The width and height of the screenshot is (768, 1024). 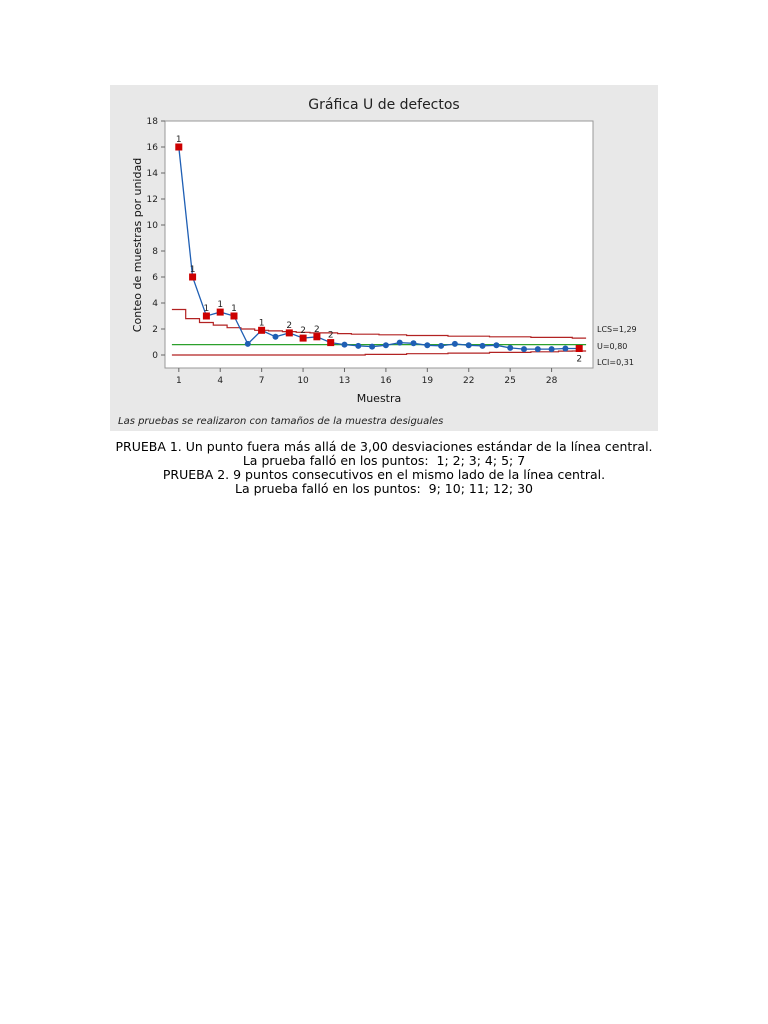 I want to click on plot-area, so click(x=379, y=244).